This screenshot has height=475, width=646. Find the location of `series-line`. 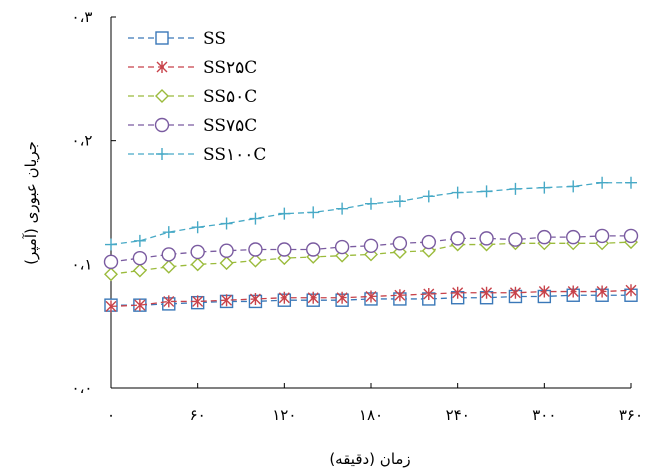

series-line is located at coordinates (370, 214).